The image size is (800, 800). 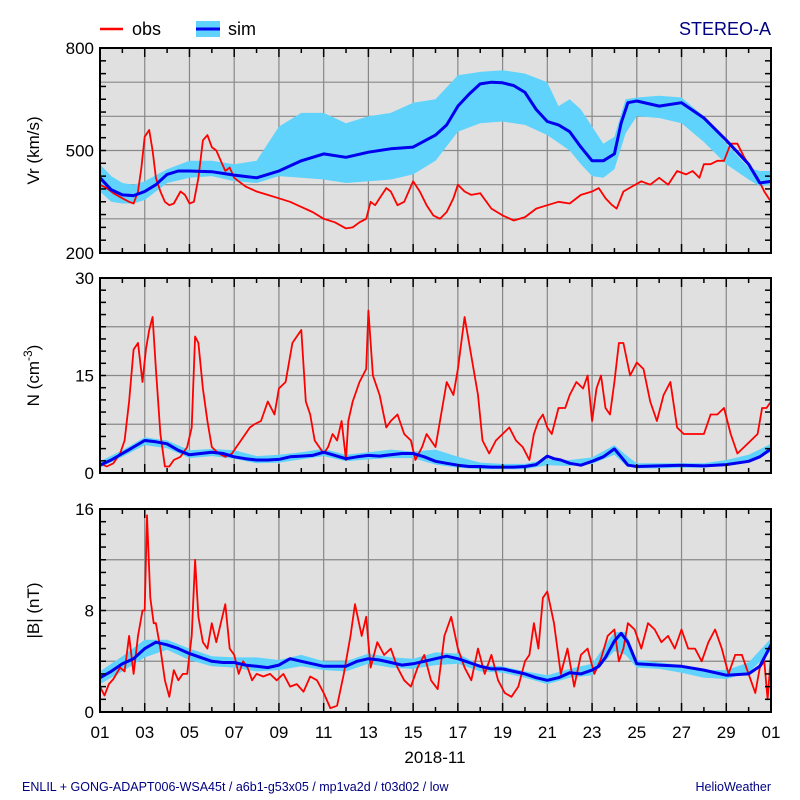 I want to click on y-axis-title: N (cm-3), so click(x=32, y=376).